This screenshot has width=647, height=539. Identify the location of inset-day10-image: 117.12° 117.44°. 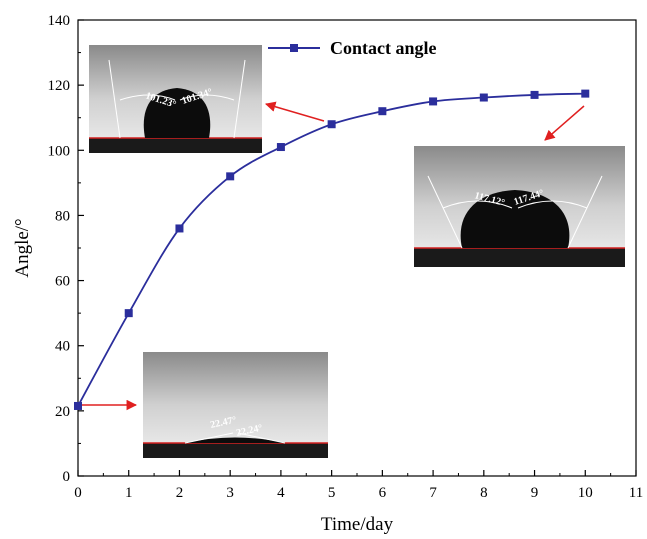
(519, 206).